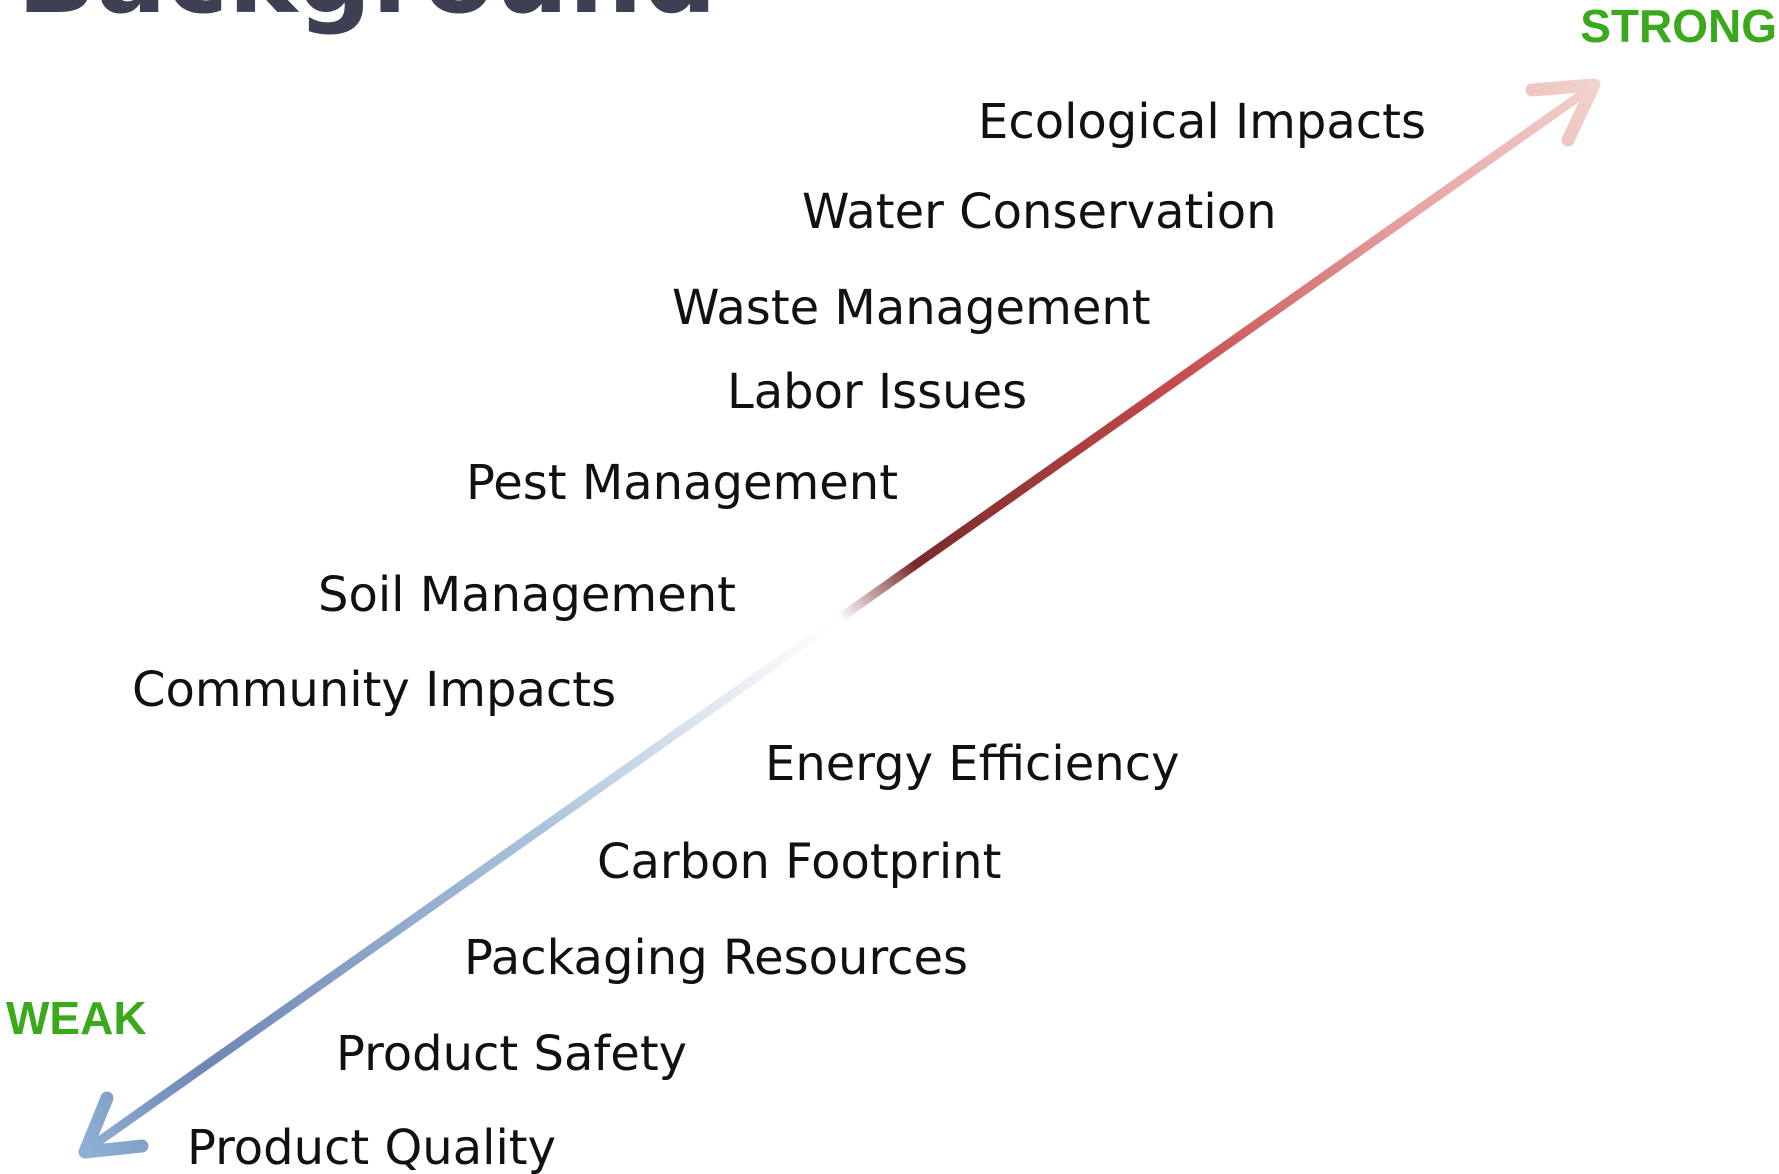 This screenshot has width=1779, height=1174. Describe the element at coordinates (911, 308) in the screenshot. I see `item: Waste Management` at that location.